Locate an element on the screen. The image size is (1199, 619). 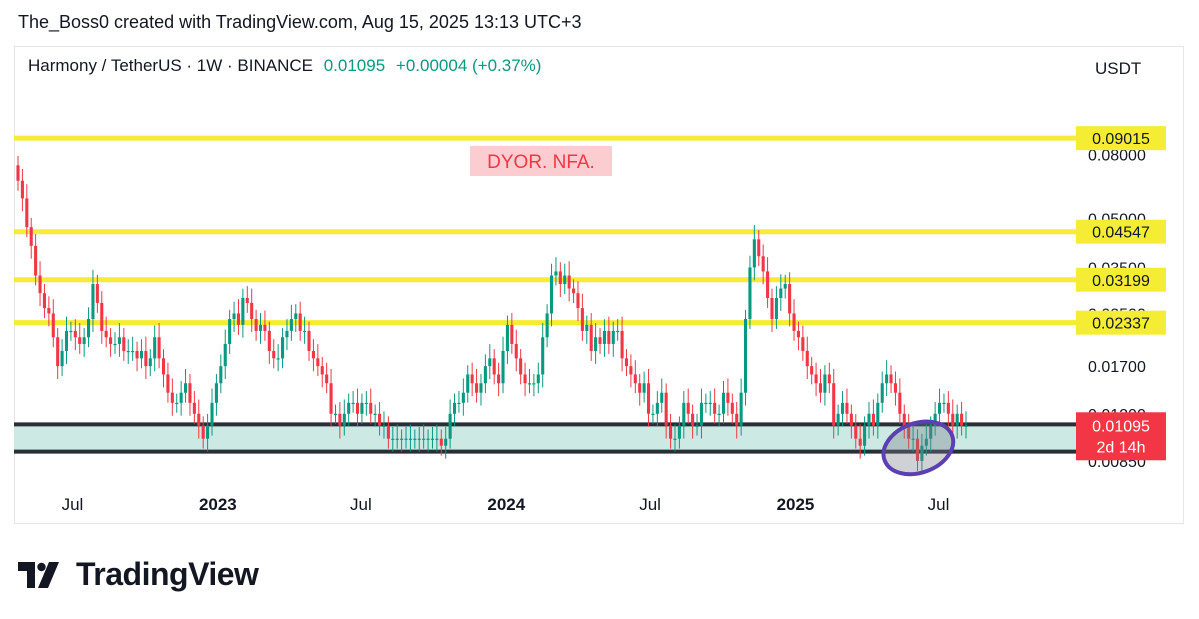
y-tick-label-0: 0.08000 is located at coordinates (1117, 155).